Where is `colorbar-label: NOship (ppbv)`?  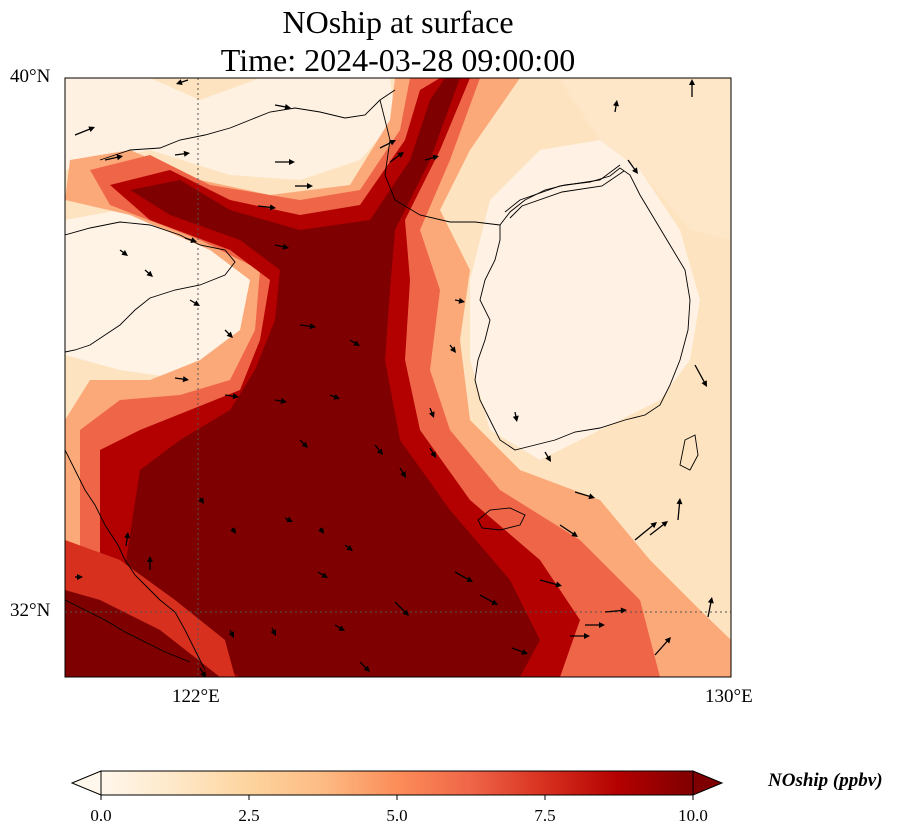 colorbar-label: NOship (ppbv) is located at coordinates (825, 780).